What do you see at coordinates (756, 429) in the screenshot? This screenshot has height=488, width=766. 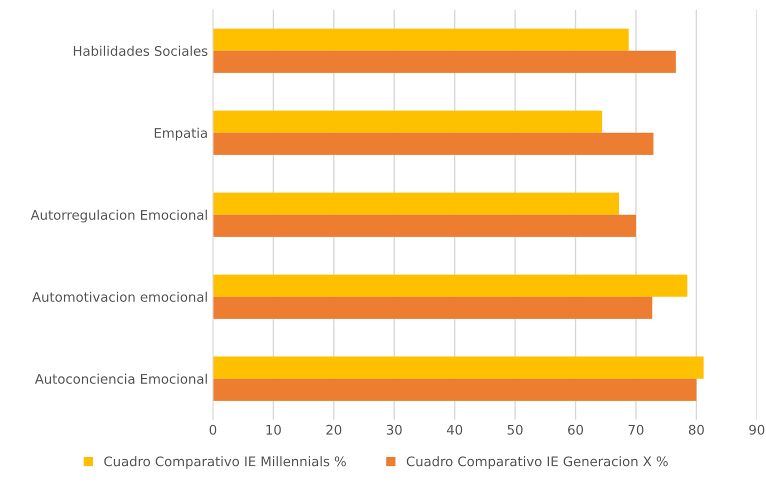 I see `x-tick-label: 90` at bounding box center [756, 429].